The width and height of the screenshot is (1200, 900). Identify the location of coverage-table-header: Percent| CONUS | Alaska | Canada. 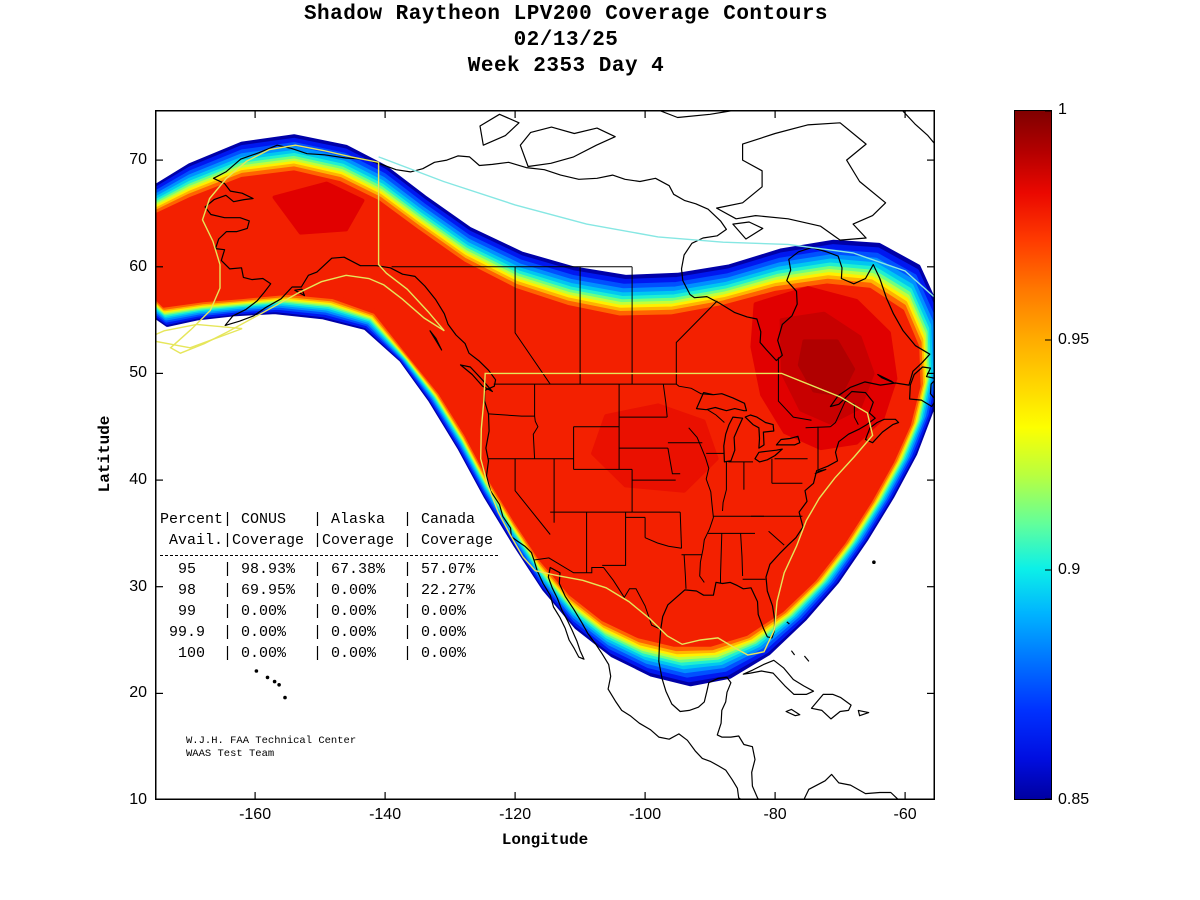
(318, 519).